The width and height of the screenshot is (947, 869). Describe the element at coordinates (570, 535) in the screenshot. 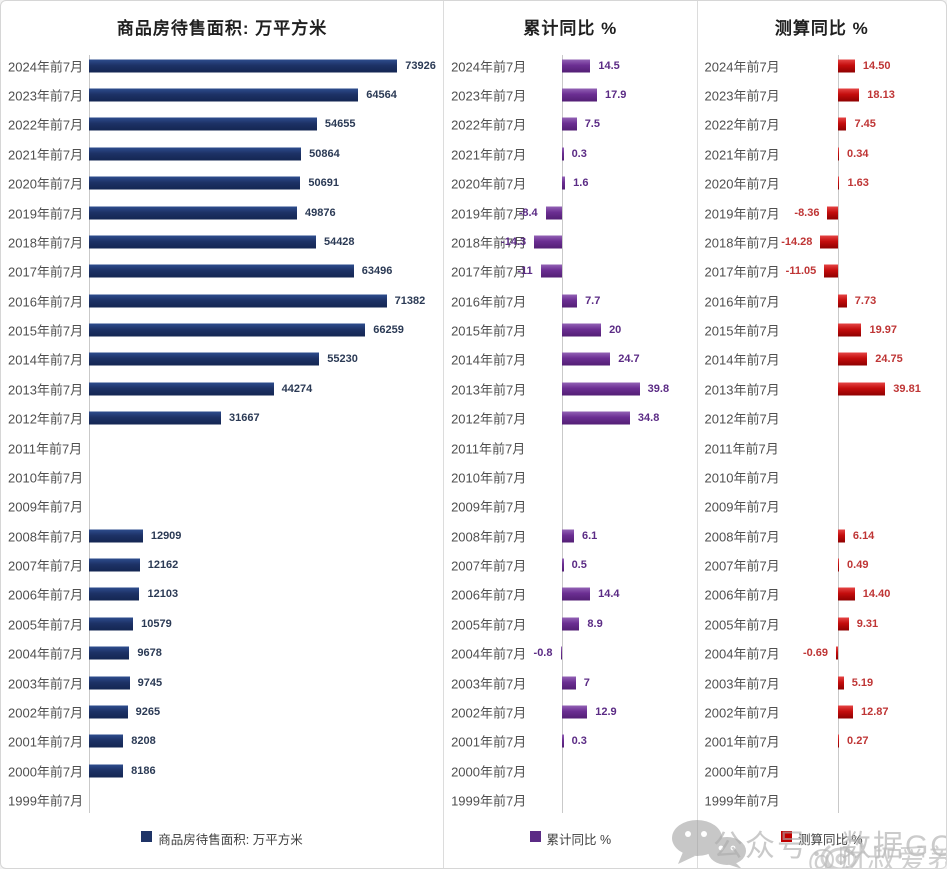

I see `chart-row: 2008年前7月 6.1` at that location.